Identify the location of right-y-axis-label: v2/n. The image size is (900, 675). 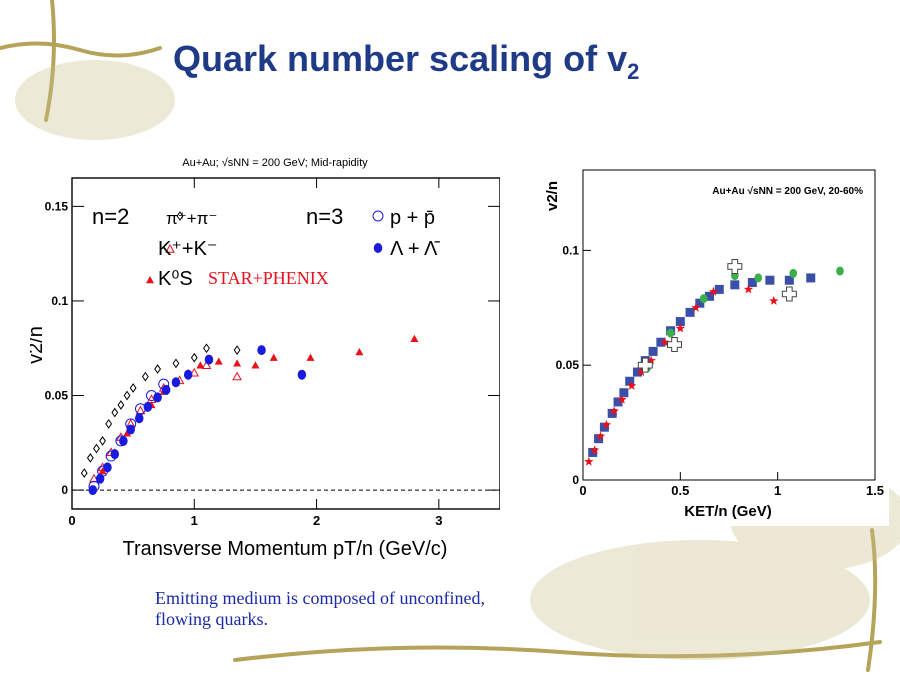
(552, 196).